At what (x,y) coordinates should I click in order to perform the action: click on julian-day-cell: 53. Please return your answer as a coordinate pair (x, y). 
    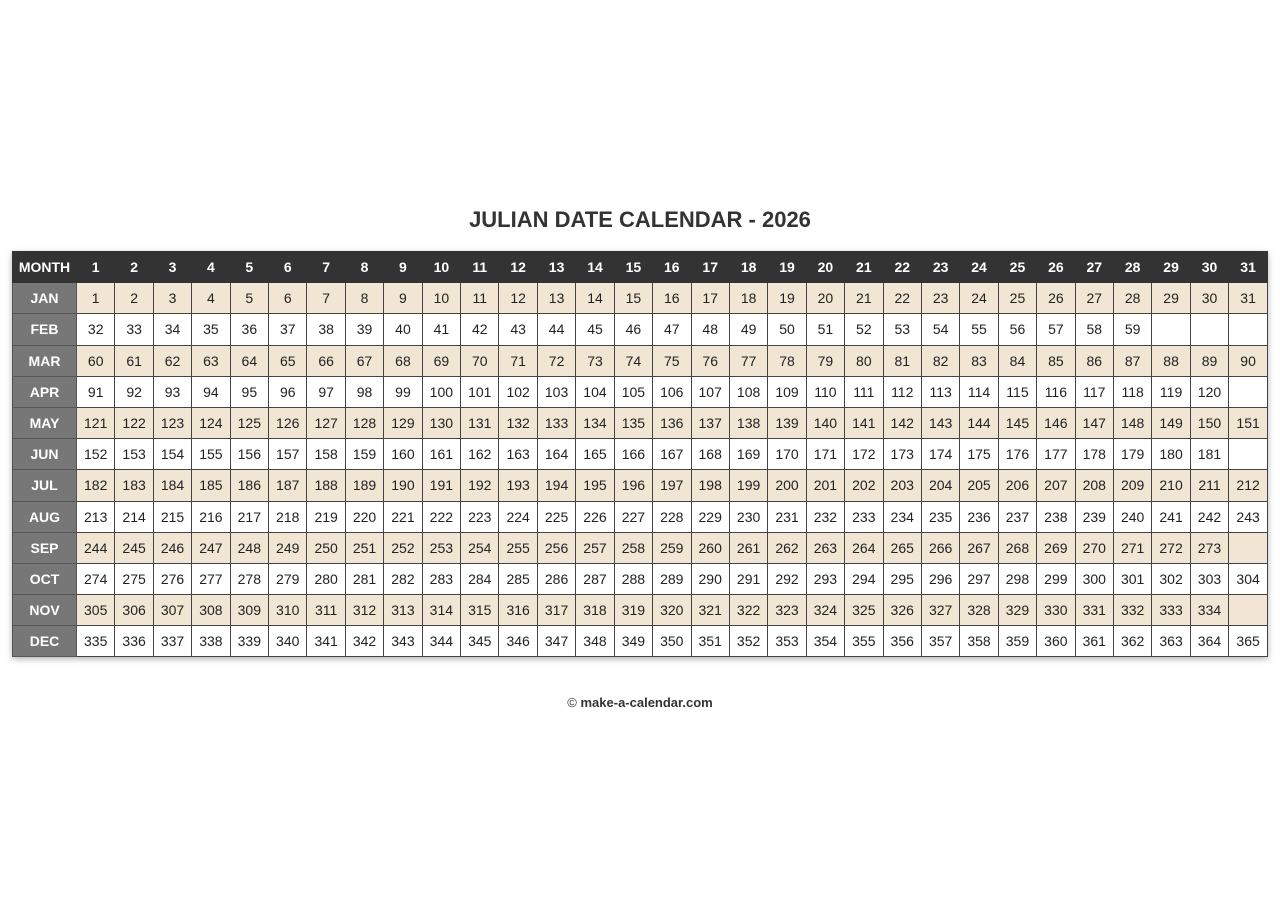
    Looking at the image, I should click on (902, 329).